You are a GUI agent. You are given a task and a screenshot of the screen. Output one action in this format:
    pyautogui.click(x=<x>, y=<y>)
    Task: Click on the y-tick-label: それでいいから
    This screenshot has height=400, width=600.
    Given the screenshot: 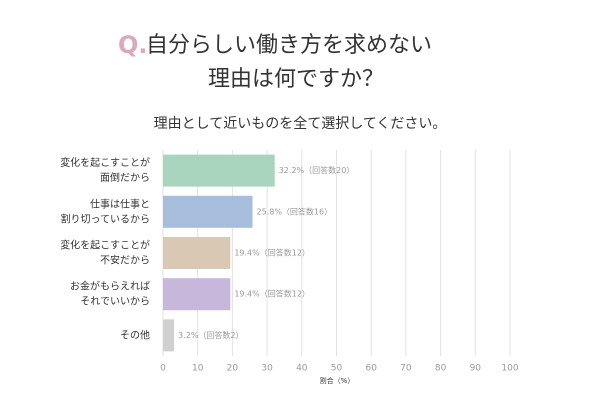 What is the action you would take?
    pyautogui.click(x=115, y=302)
    